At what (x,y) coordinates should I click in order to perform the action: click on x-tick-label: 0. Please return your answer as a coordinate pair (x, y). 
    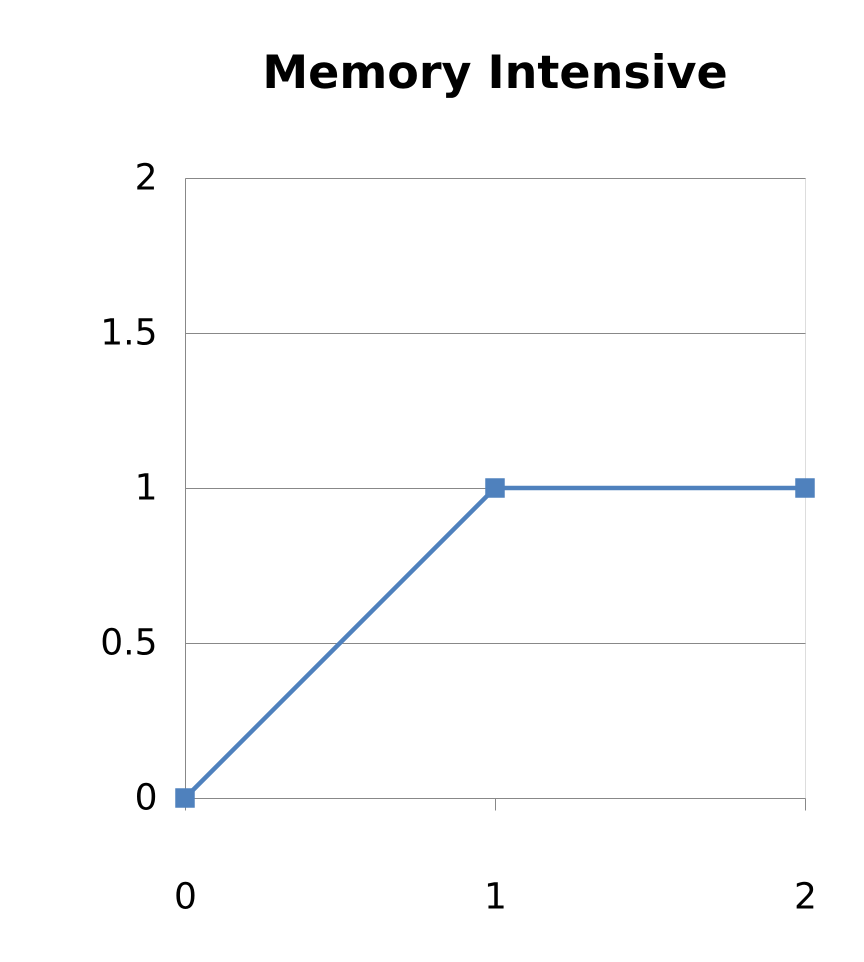
    Looking at the image, I should click on (185, 897).